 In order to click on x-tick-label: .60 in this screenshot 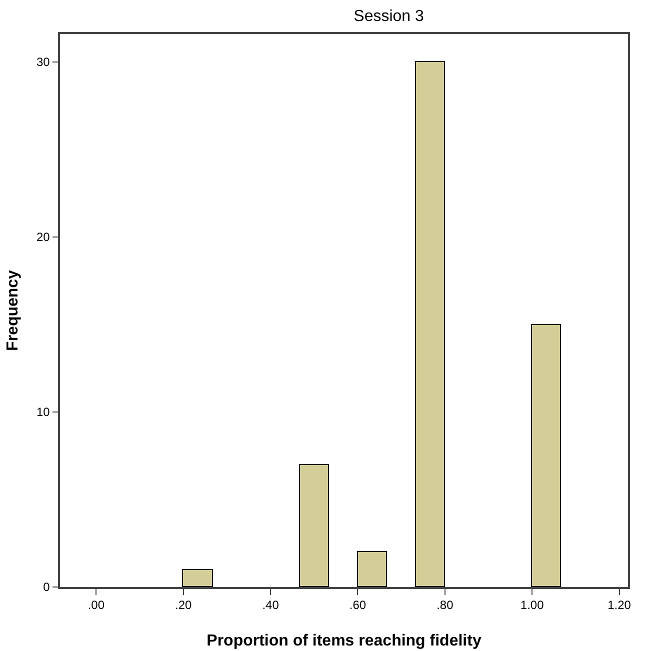, I will do `click(357, 605)`.